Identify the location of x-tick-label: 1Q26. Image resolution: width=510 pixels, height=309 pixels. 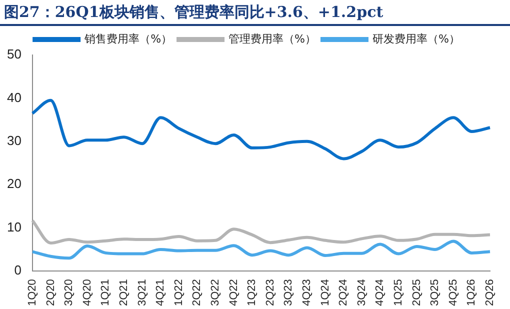
(472, 292).